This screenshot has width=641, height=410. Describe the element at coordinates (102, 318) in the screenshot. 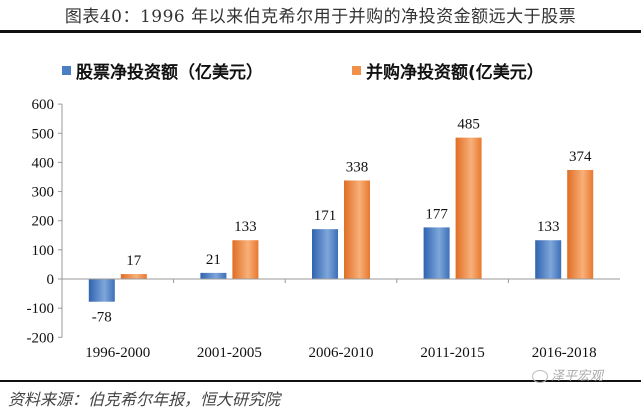

I see `data-label: -78` at that location.